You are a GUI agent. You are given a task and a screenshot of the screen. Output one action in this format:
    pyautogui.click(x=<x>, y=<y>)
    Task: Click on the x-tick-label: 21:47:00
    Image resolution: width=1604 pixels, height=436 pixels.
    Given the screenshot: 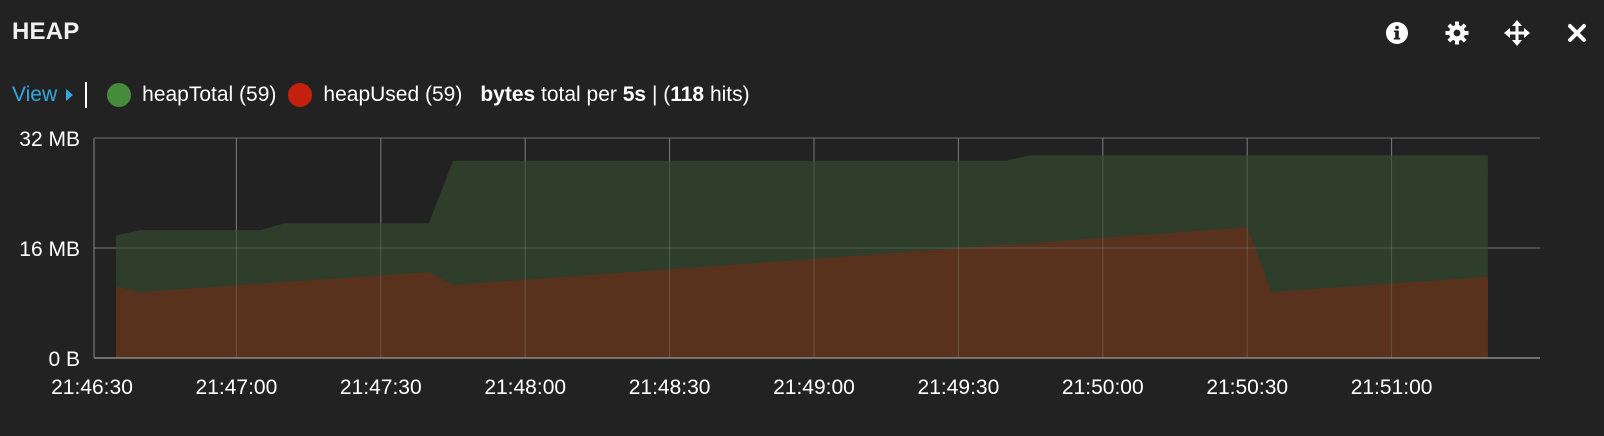 What is the action you would take?
    pyautogui.click(x=237, y=387)
    